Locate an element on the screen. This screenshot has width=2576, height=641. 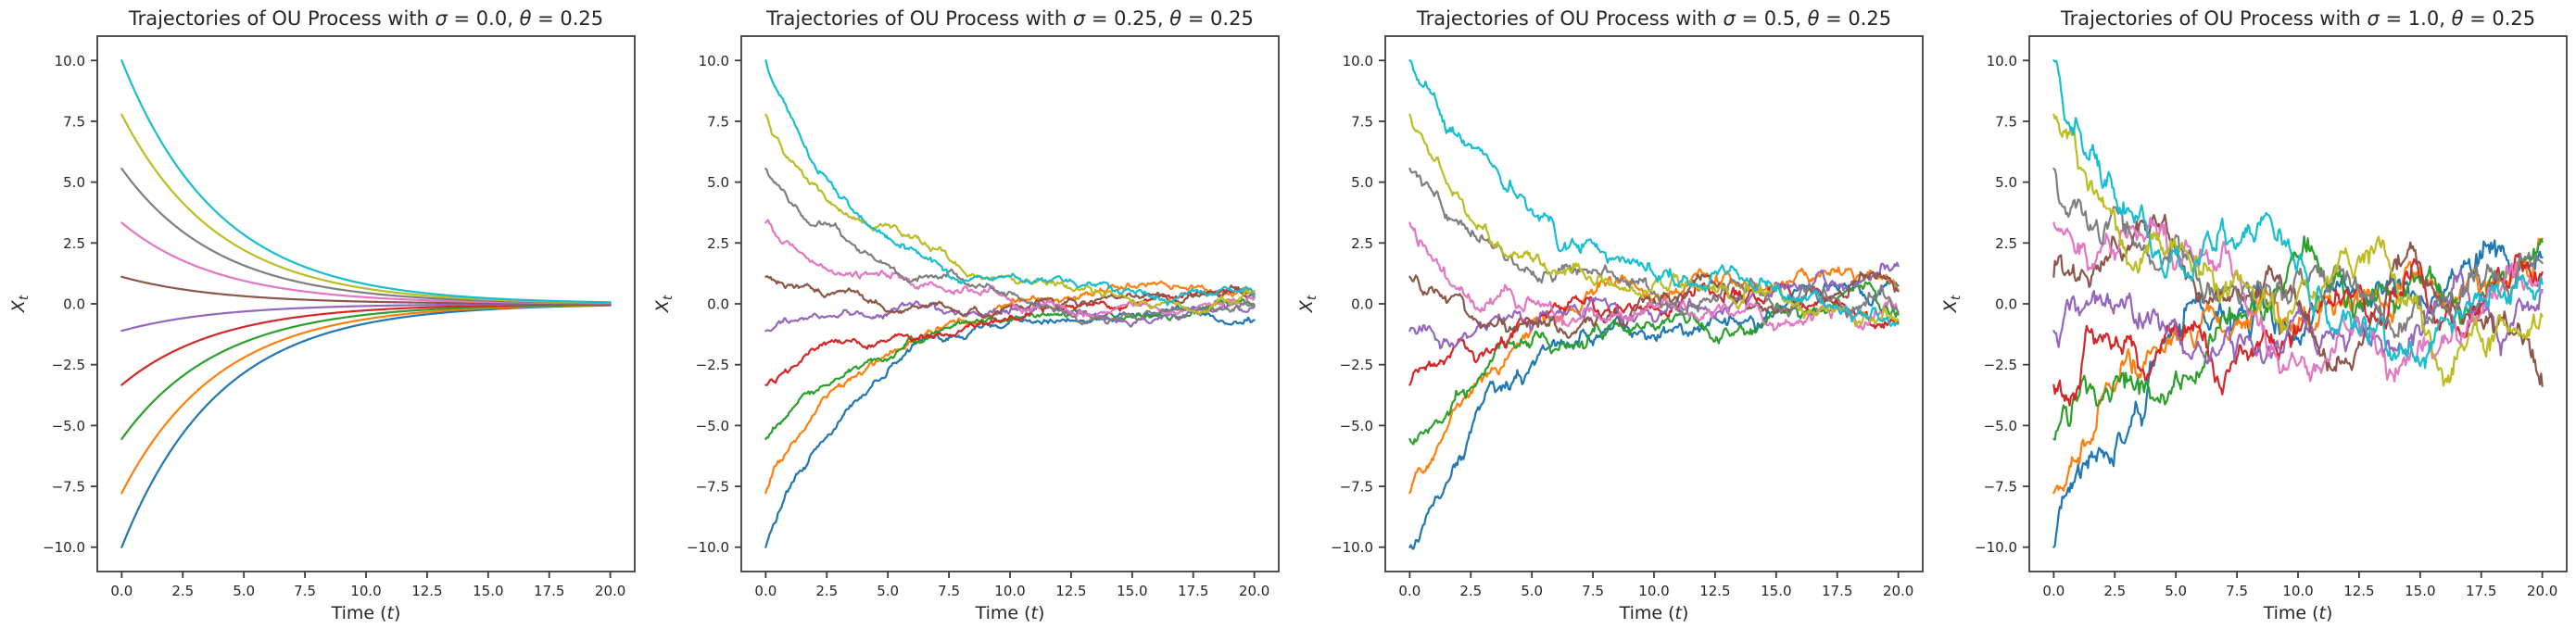
x-tick-label: 20.0 is located at coordinates (2542, 591).